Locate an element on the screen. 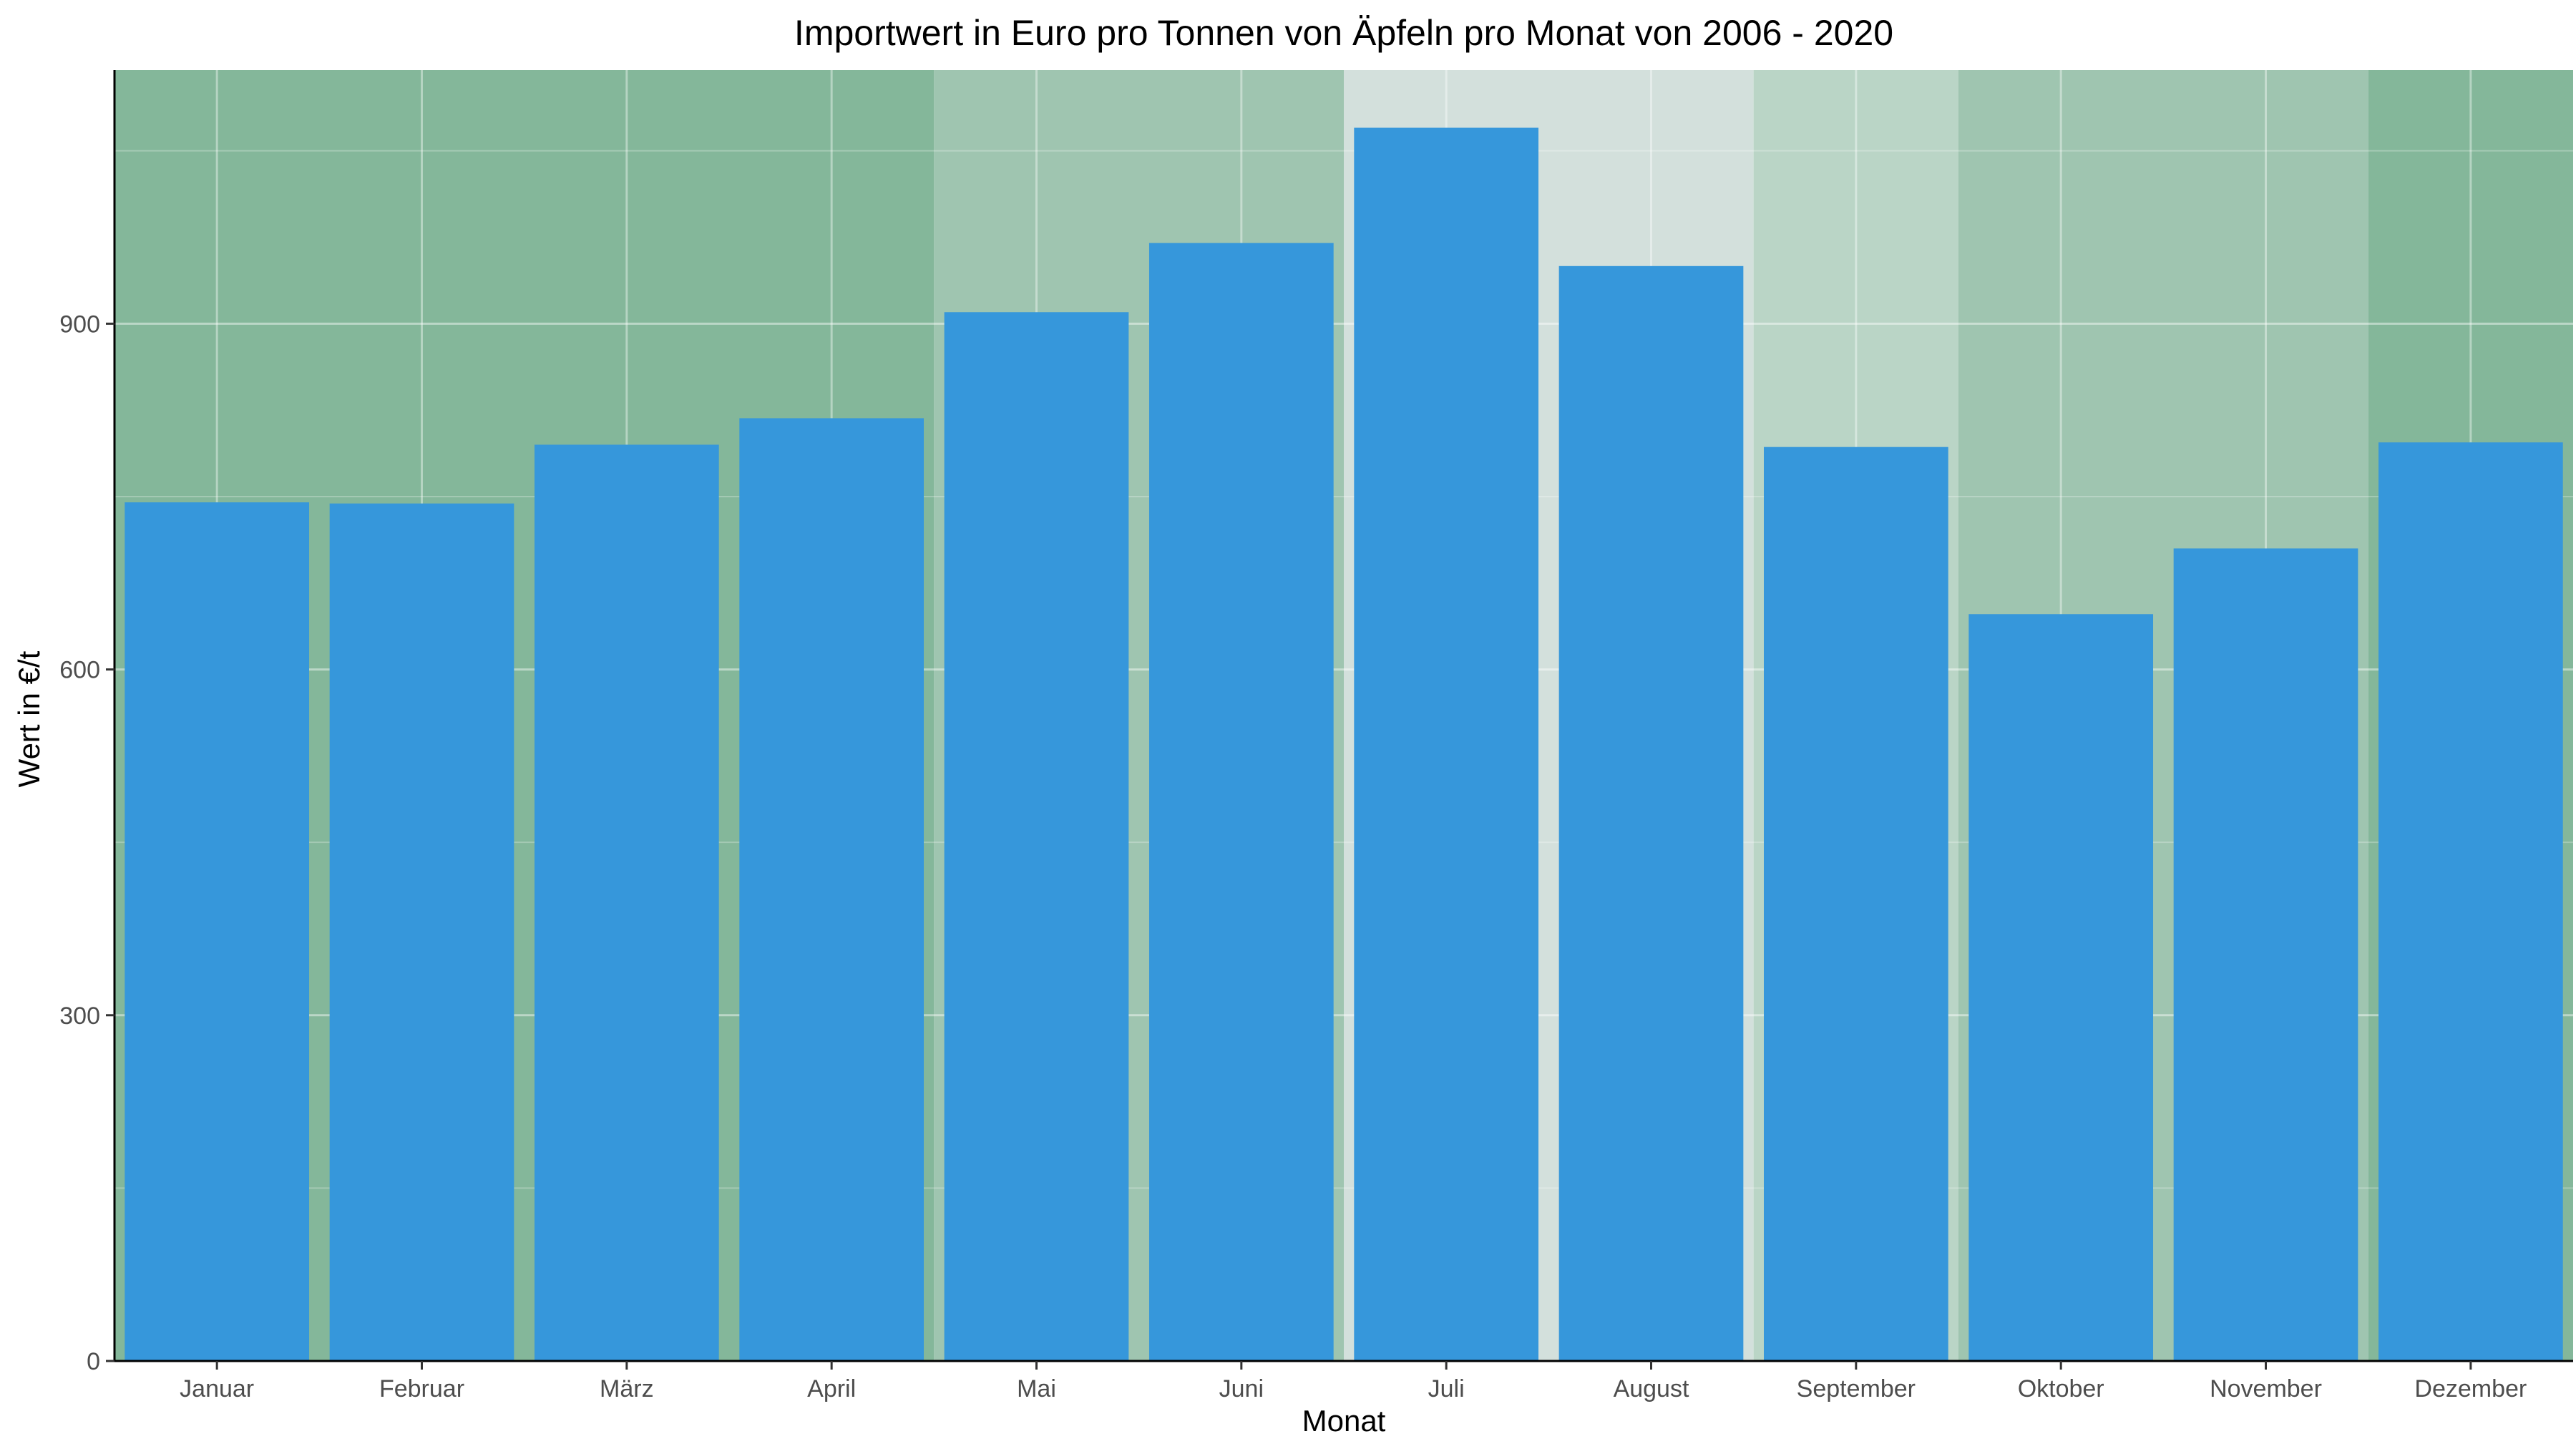  x-tick-label: Januar is located at coordinates (217, 1388).